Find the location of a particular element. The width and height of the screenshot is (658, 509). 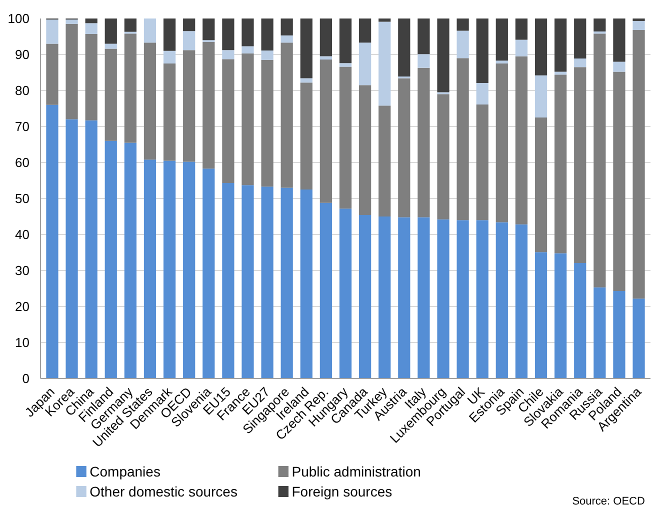

y-tick-label: 50 is located at coordinates (22, 198).